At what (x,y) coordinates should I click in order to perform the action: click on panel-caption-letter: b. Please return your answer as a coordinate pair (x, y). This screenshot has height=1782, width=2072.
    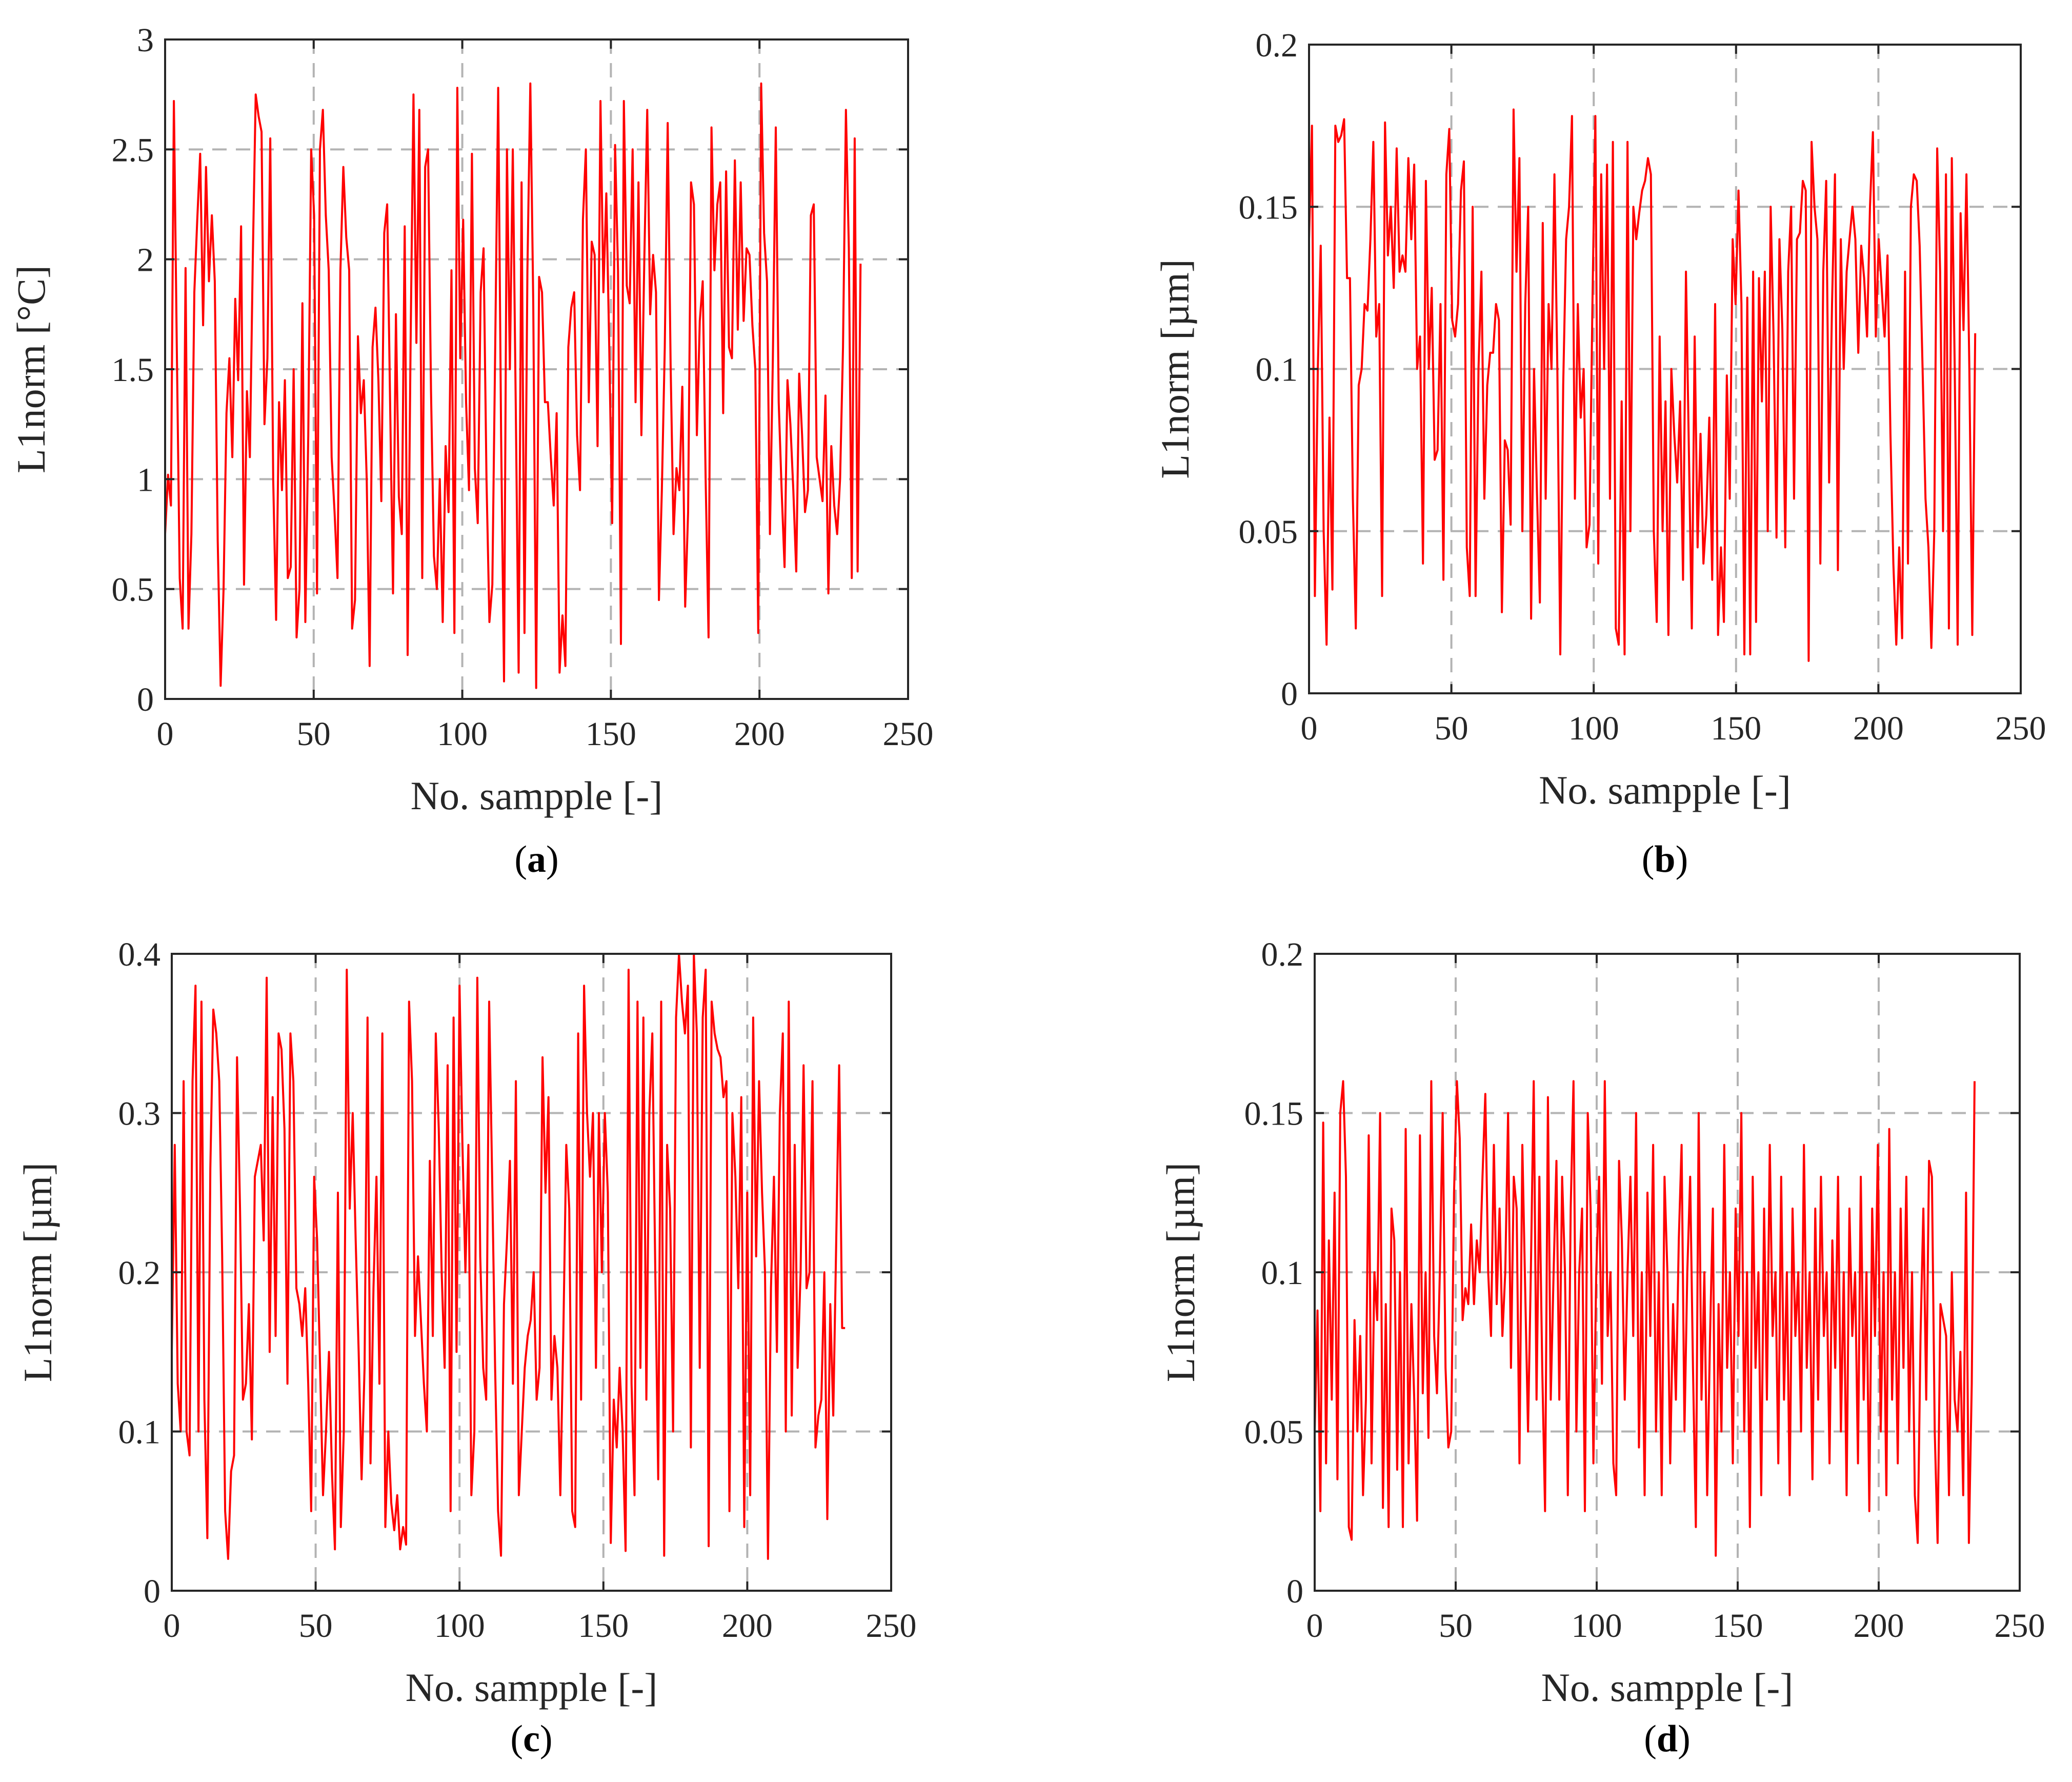
    Looking at the image, I should click on (1664, 859).